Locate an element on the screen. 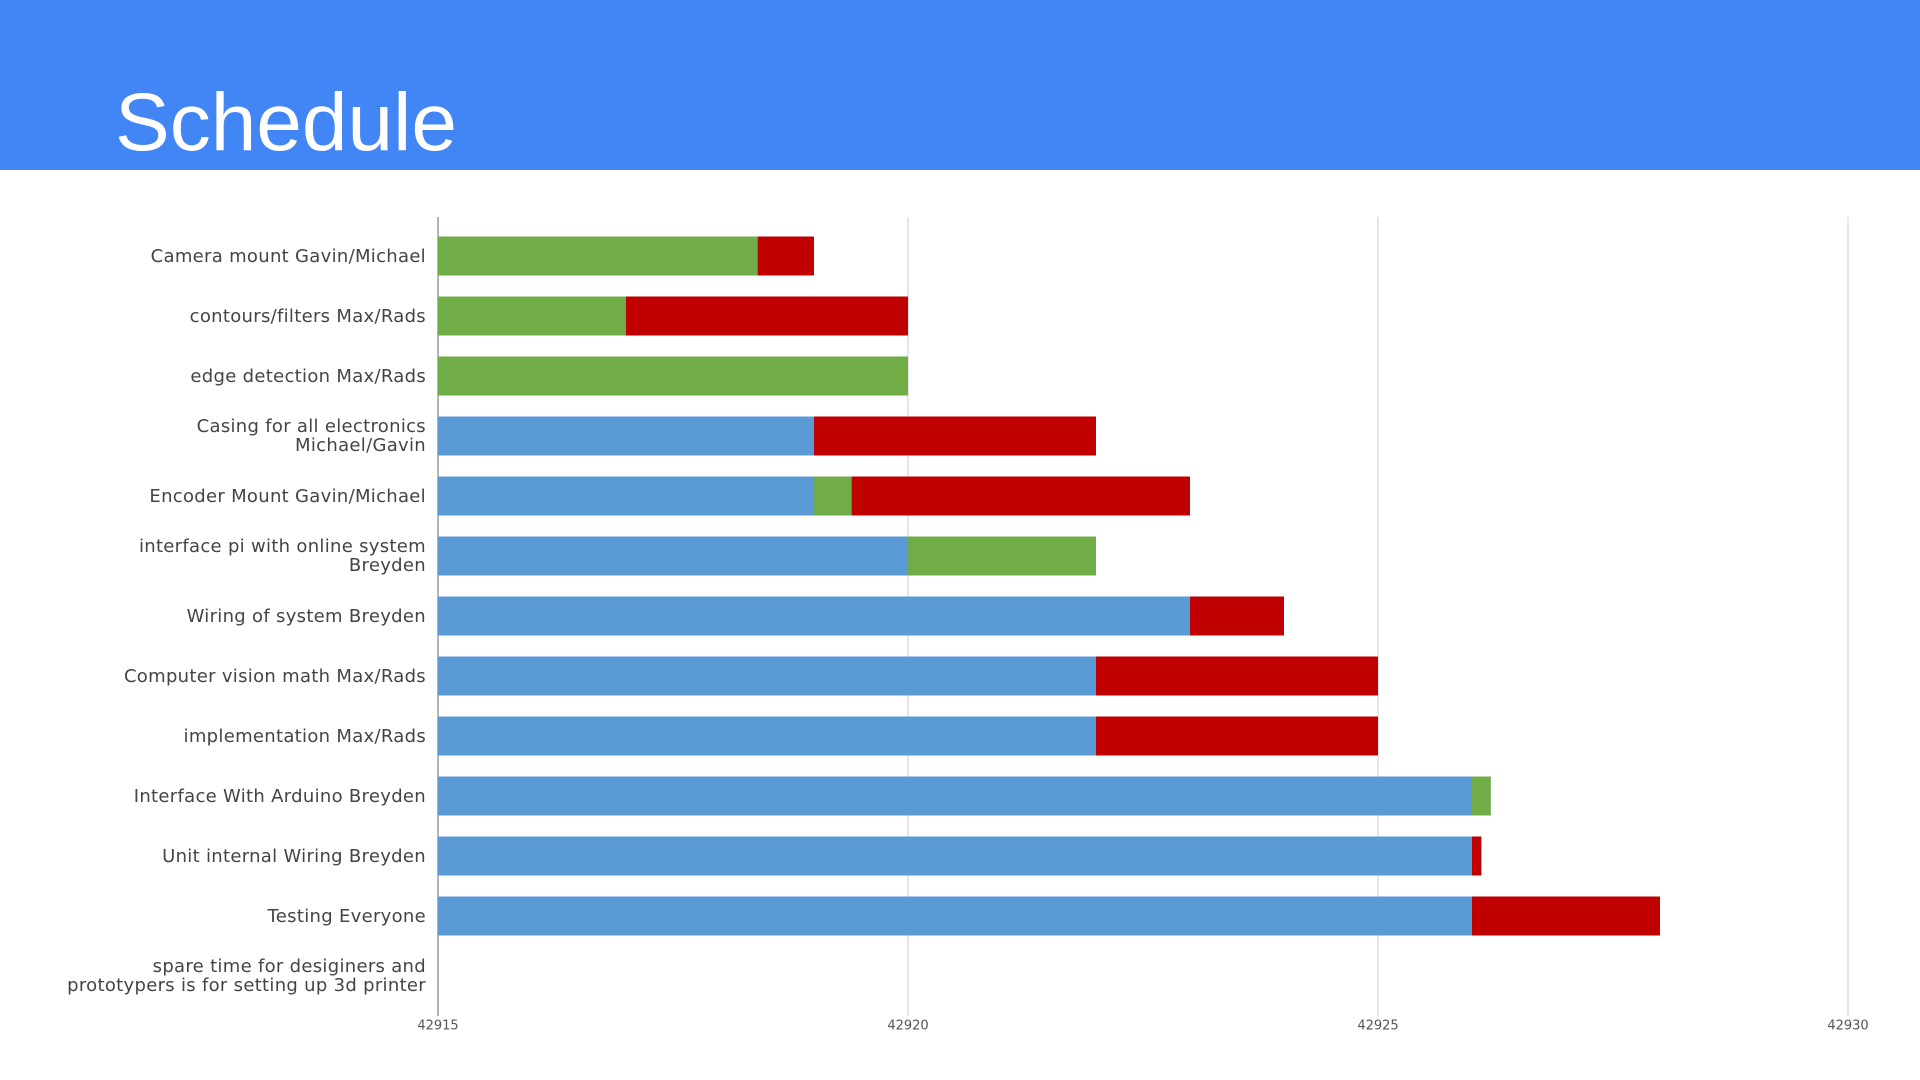  category-label: Unit internal Wiring Breyden is located at coordinates (294, 856).